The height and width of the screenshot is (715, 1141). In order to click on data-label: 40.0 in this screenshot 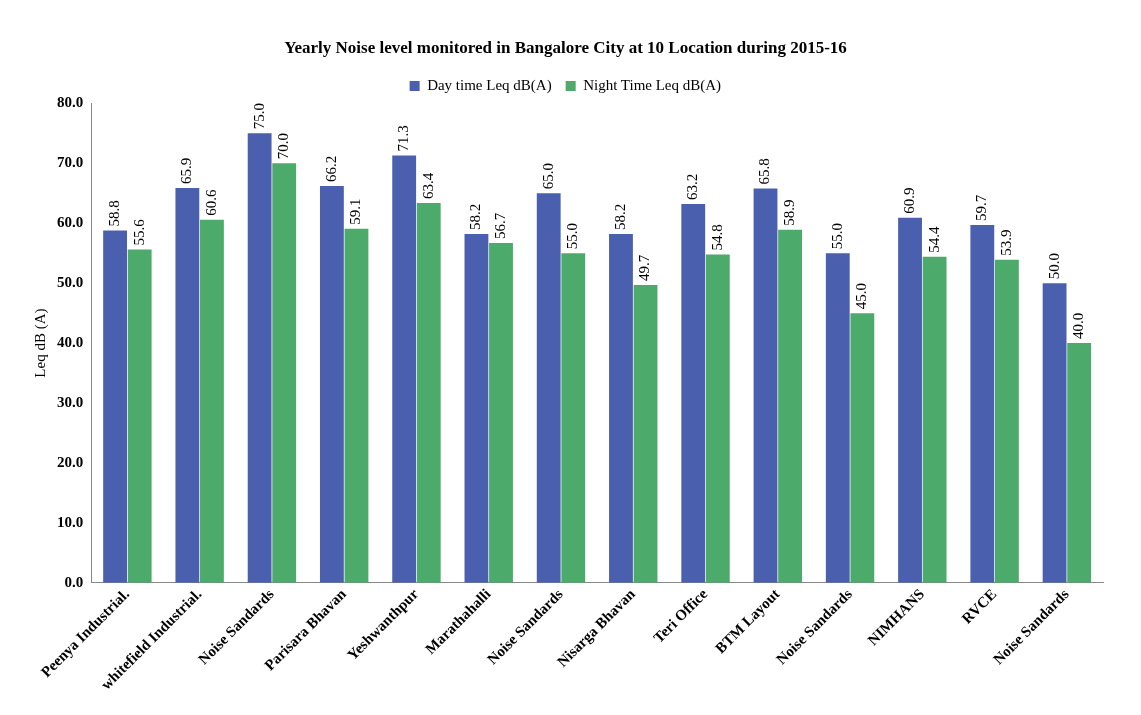, I will do `click(1078, 326)`.